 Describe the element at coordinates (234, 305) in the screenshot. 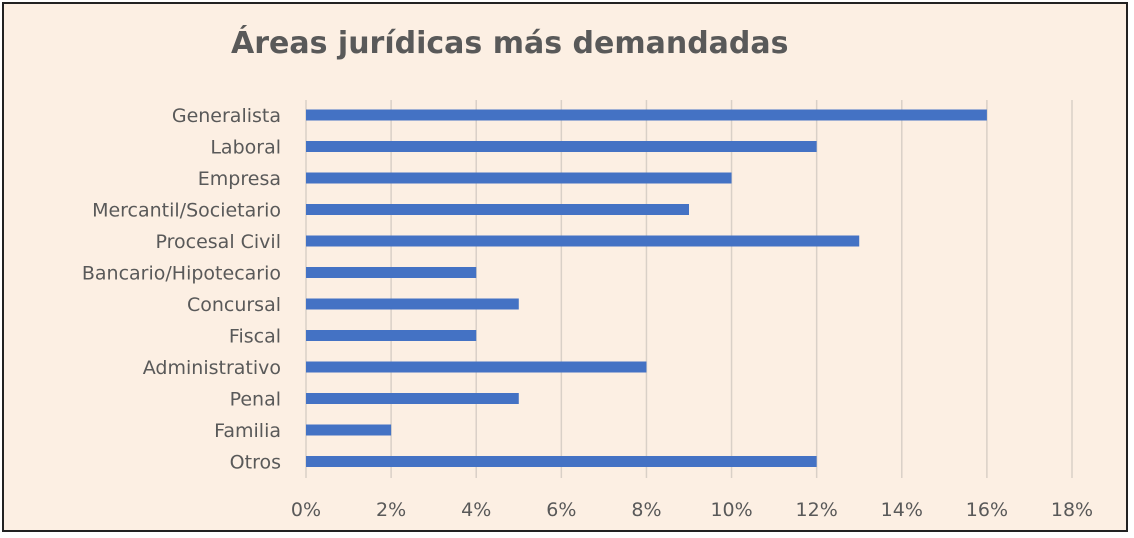

I see `category-label: Concursal` at that location.